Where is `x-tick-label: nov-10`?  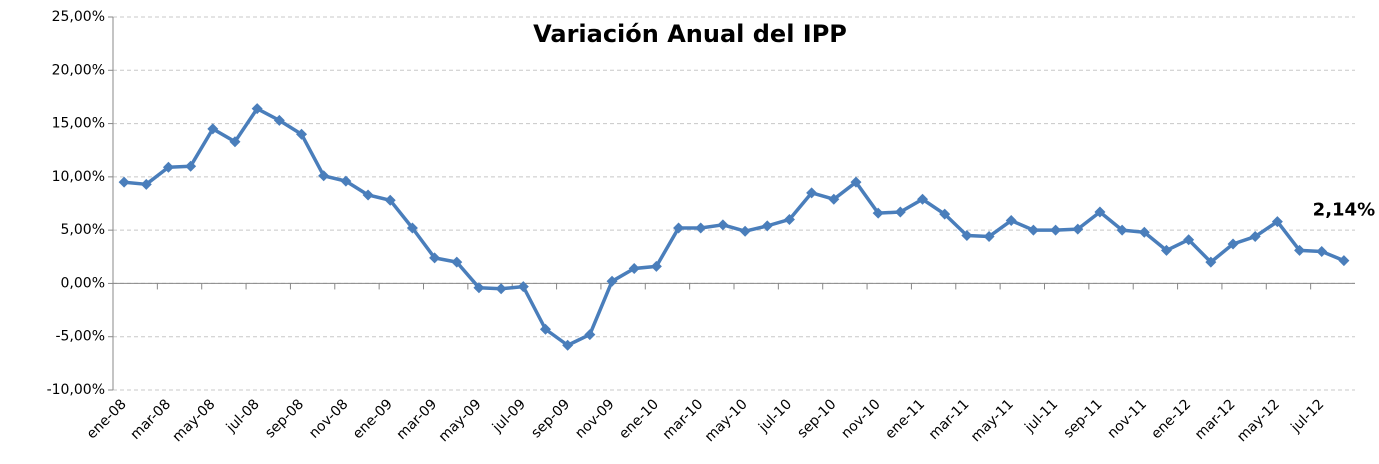 x-tick-label: nov-10 is located at coordinates (860, 418).